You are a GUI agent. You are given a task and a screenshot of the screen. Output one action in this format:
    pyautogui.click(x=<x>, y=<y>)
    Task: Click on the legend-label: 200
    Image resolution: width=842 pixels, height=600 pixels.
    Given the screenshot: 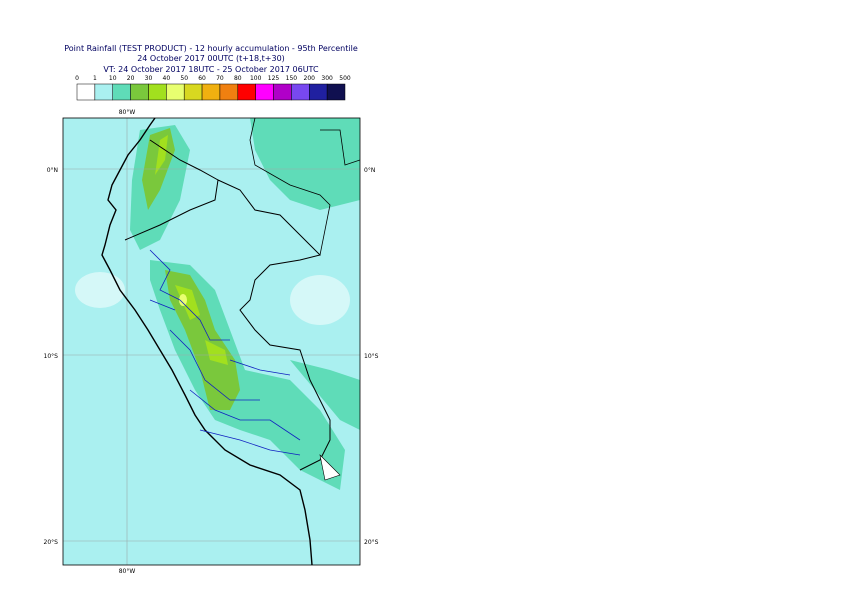 What is the action you would take?
    pyautogui.click(x=310, y=78)
    